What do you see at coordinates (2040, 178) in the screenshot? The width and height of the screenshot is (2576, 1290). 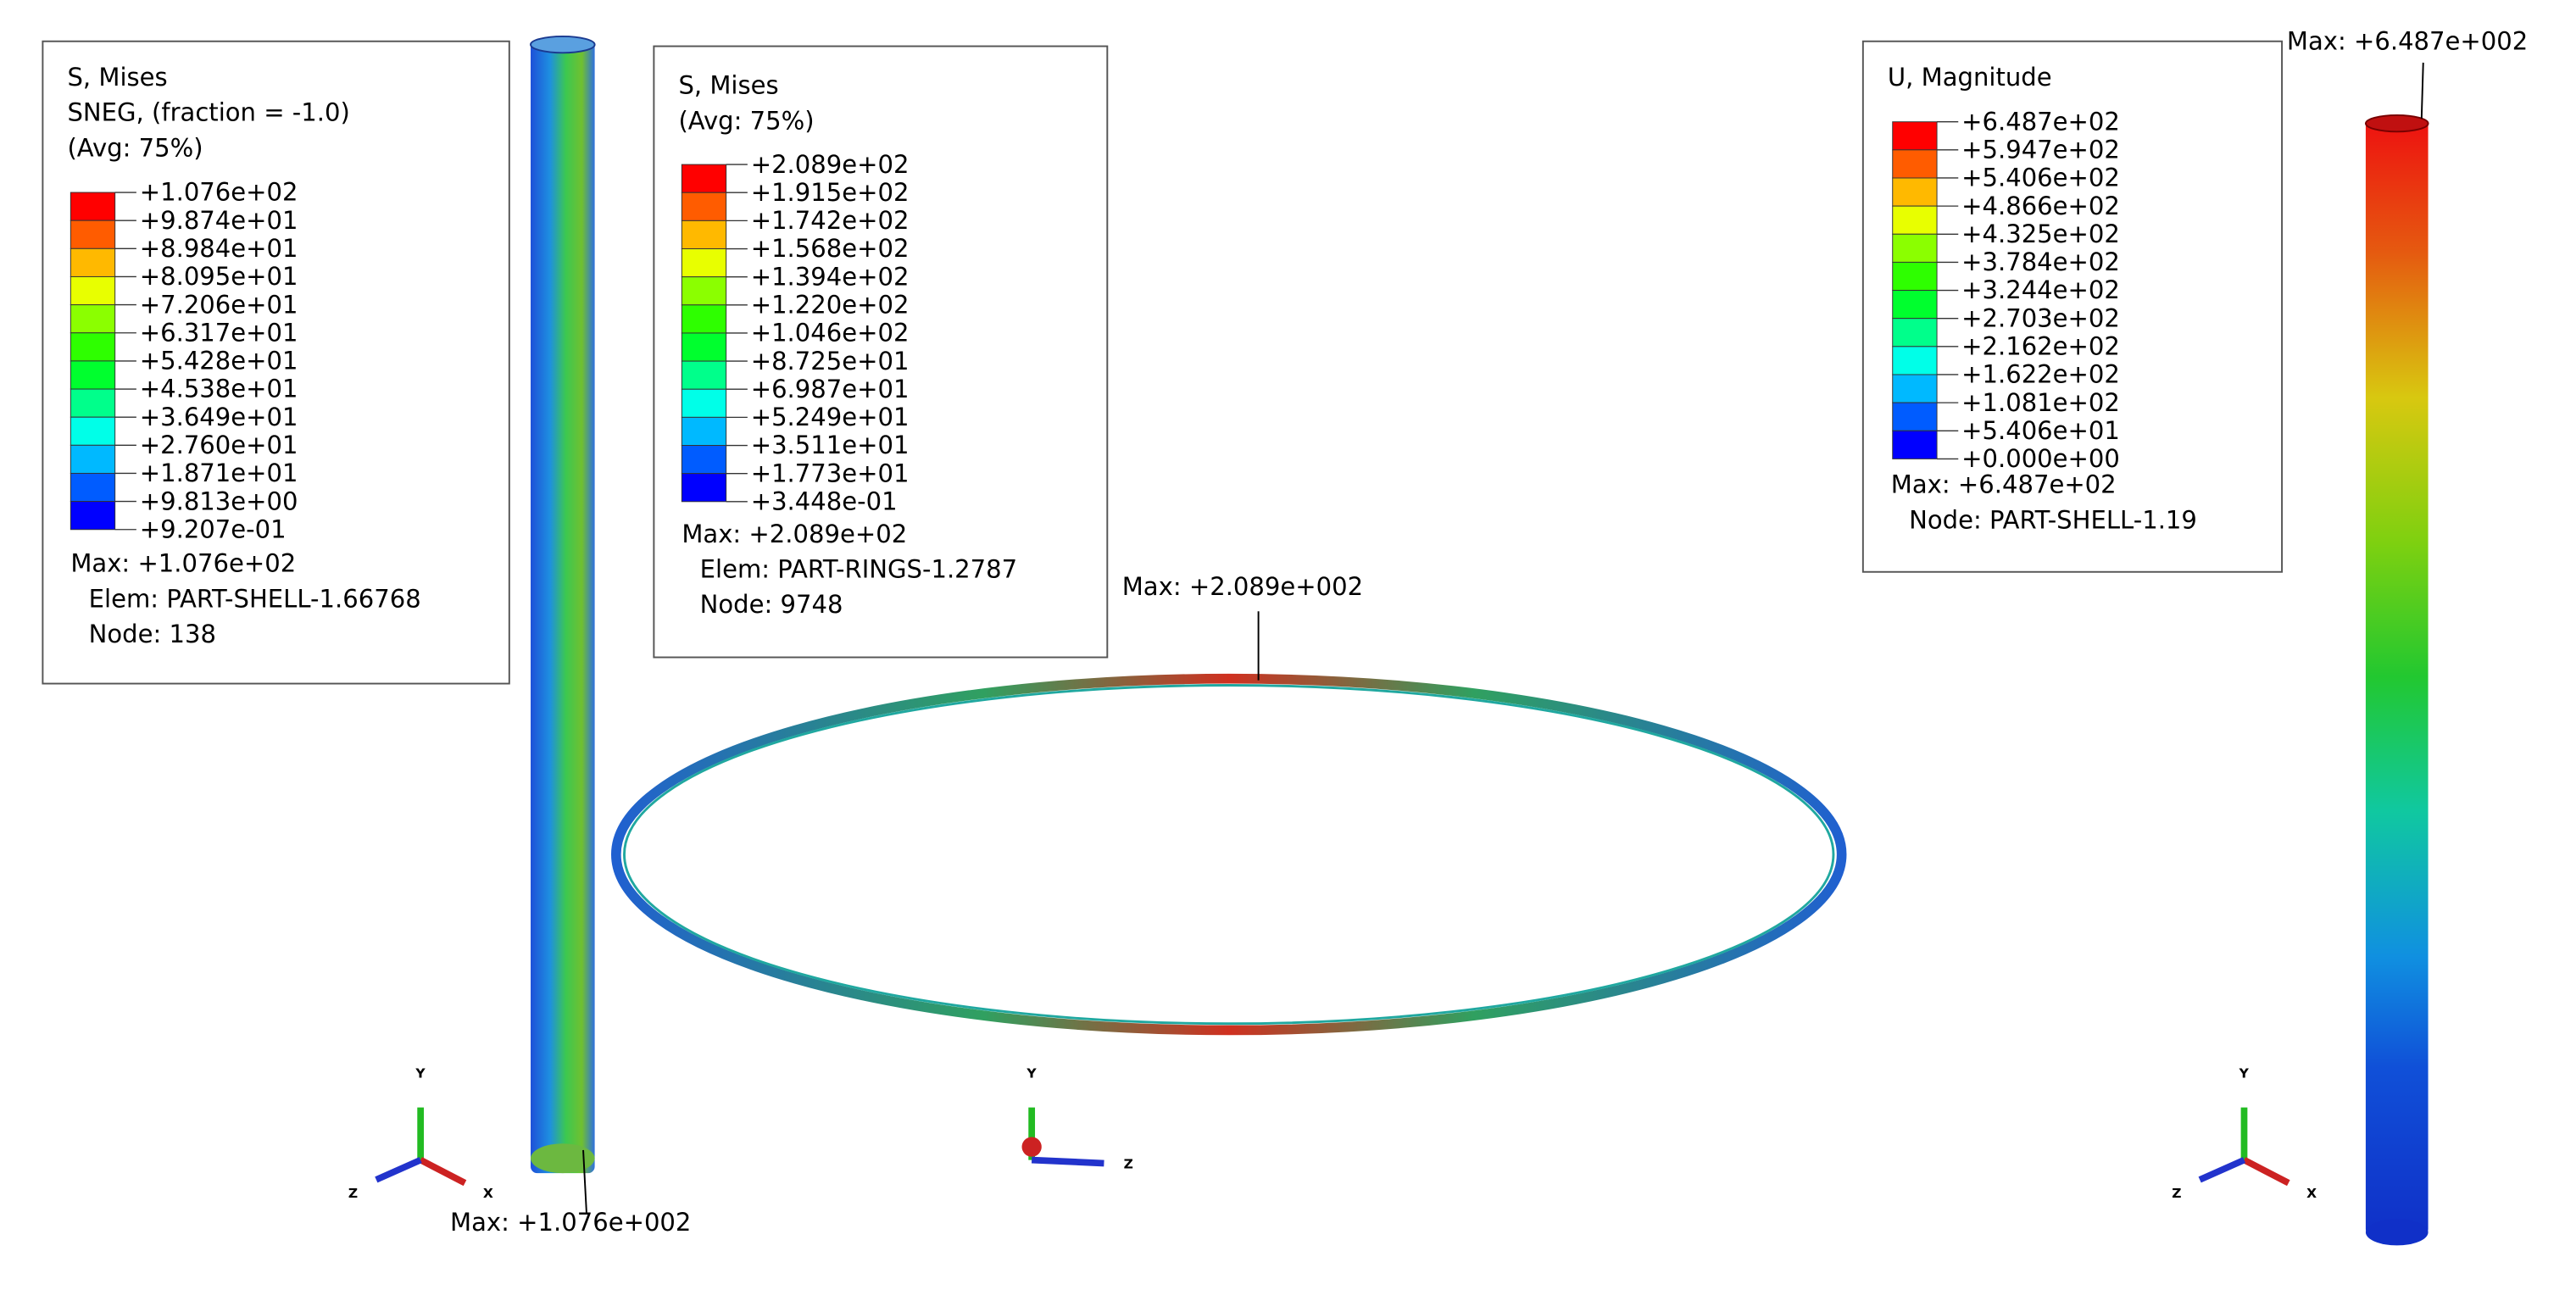 I see `legend-level: +5.406e+02` at bounding box center [2040, 178].